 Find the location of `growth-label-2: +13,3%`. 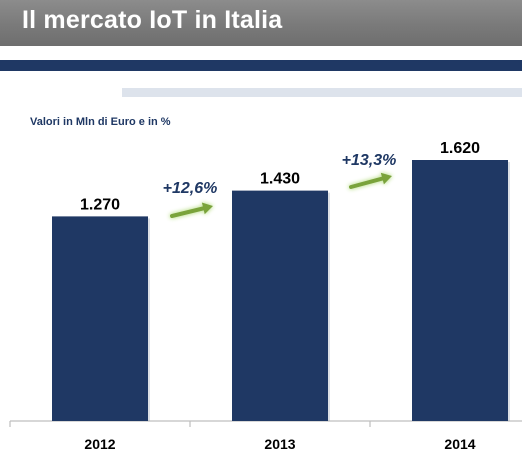

growth-label-2: +13,3% is located at coordinates (369, 160).